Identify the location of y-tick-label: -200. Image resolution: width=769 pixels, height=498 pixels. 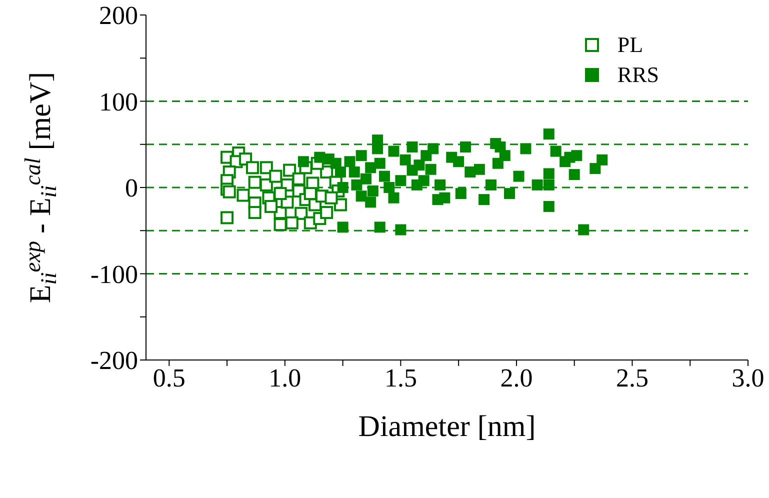
(114, 361).